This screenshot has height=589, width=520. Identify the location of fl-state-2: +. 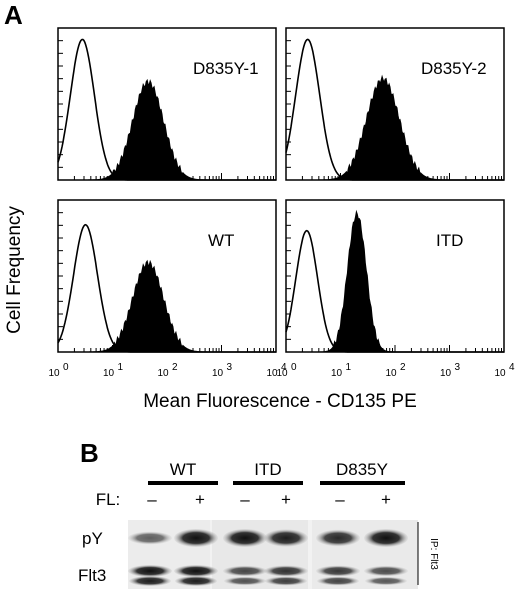
(200, 499).